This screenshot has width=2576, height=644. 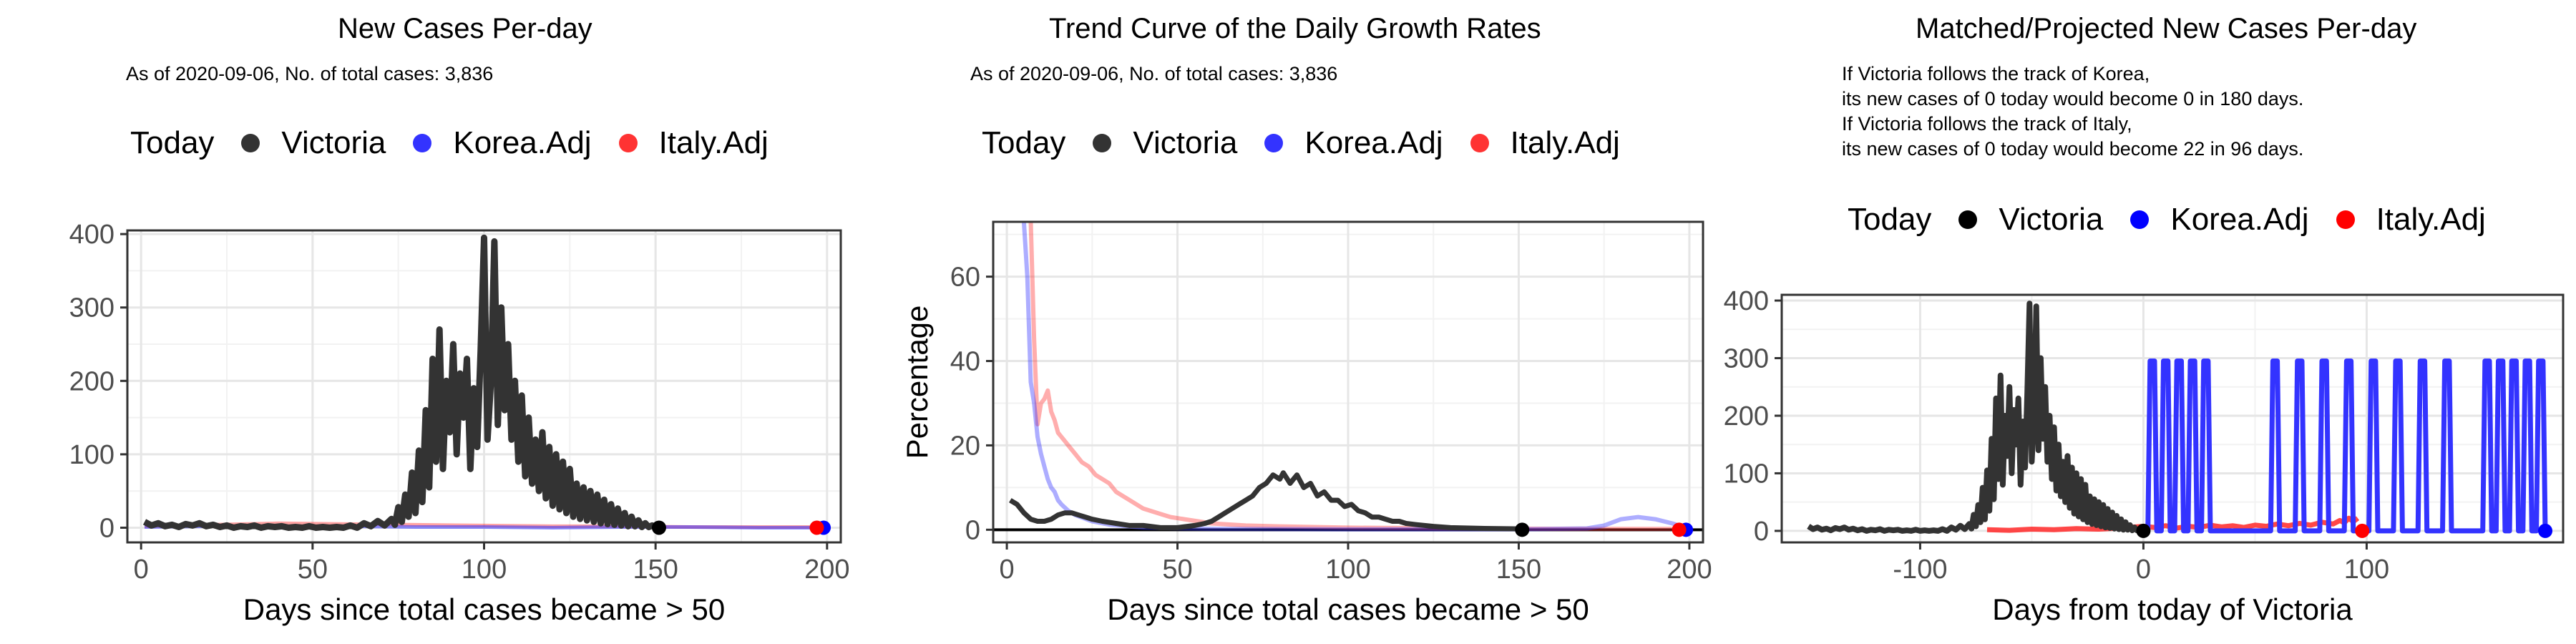 I want to click on projection-note: If Victoria follows the track of Italy,, so click(x=1987, y=124).